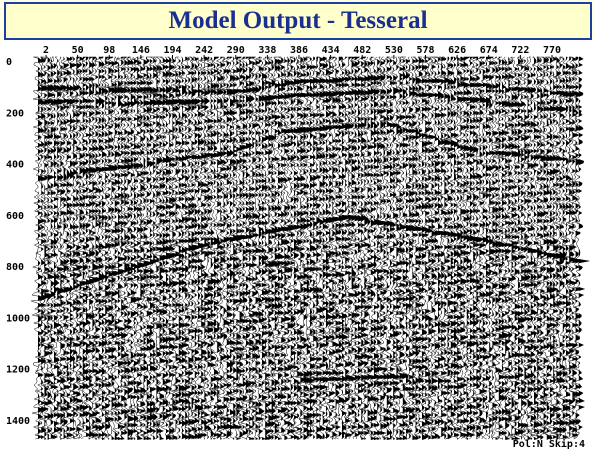 Image resolution: width=594 pixels, height=449 pixels. Describe the element at coordinates (18, 421) in the screenshot. I see `y-label: 1400` at that location.